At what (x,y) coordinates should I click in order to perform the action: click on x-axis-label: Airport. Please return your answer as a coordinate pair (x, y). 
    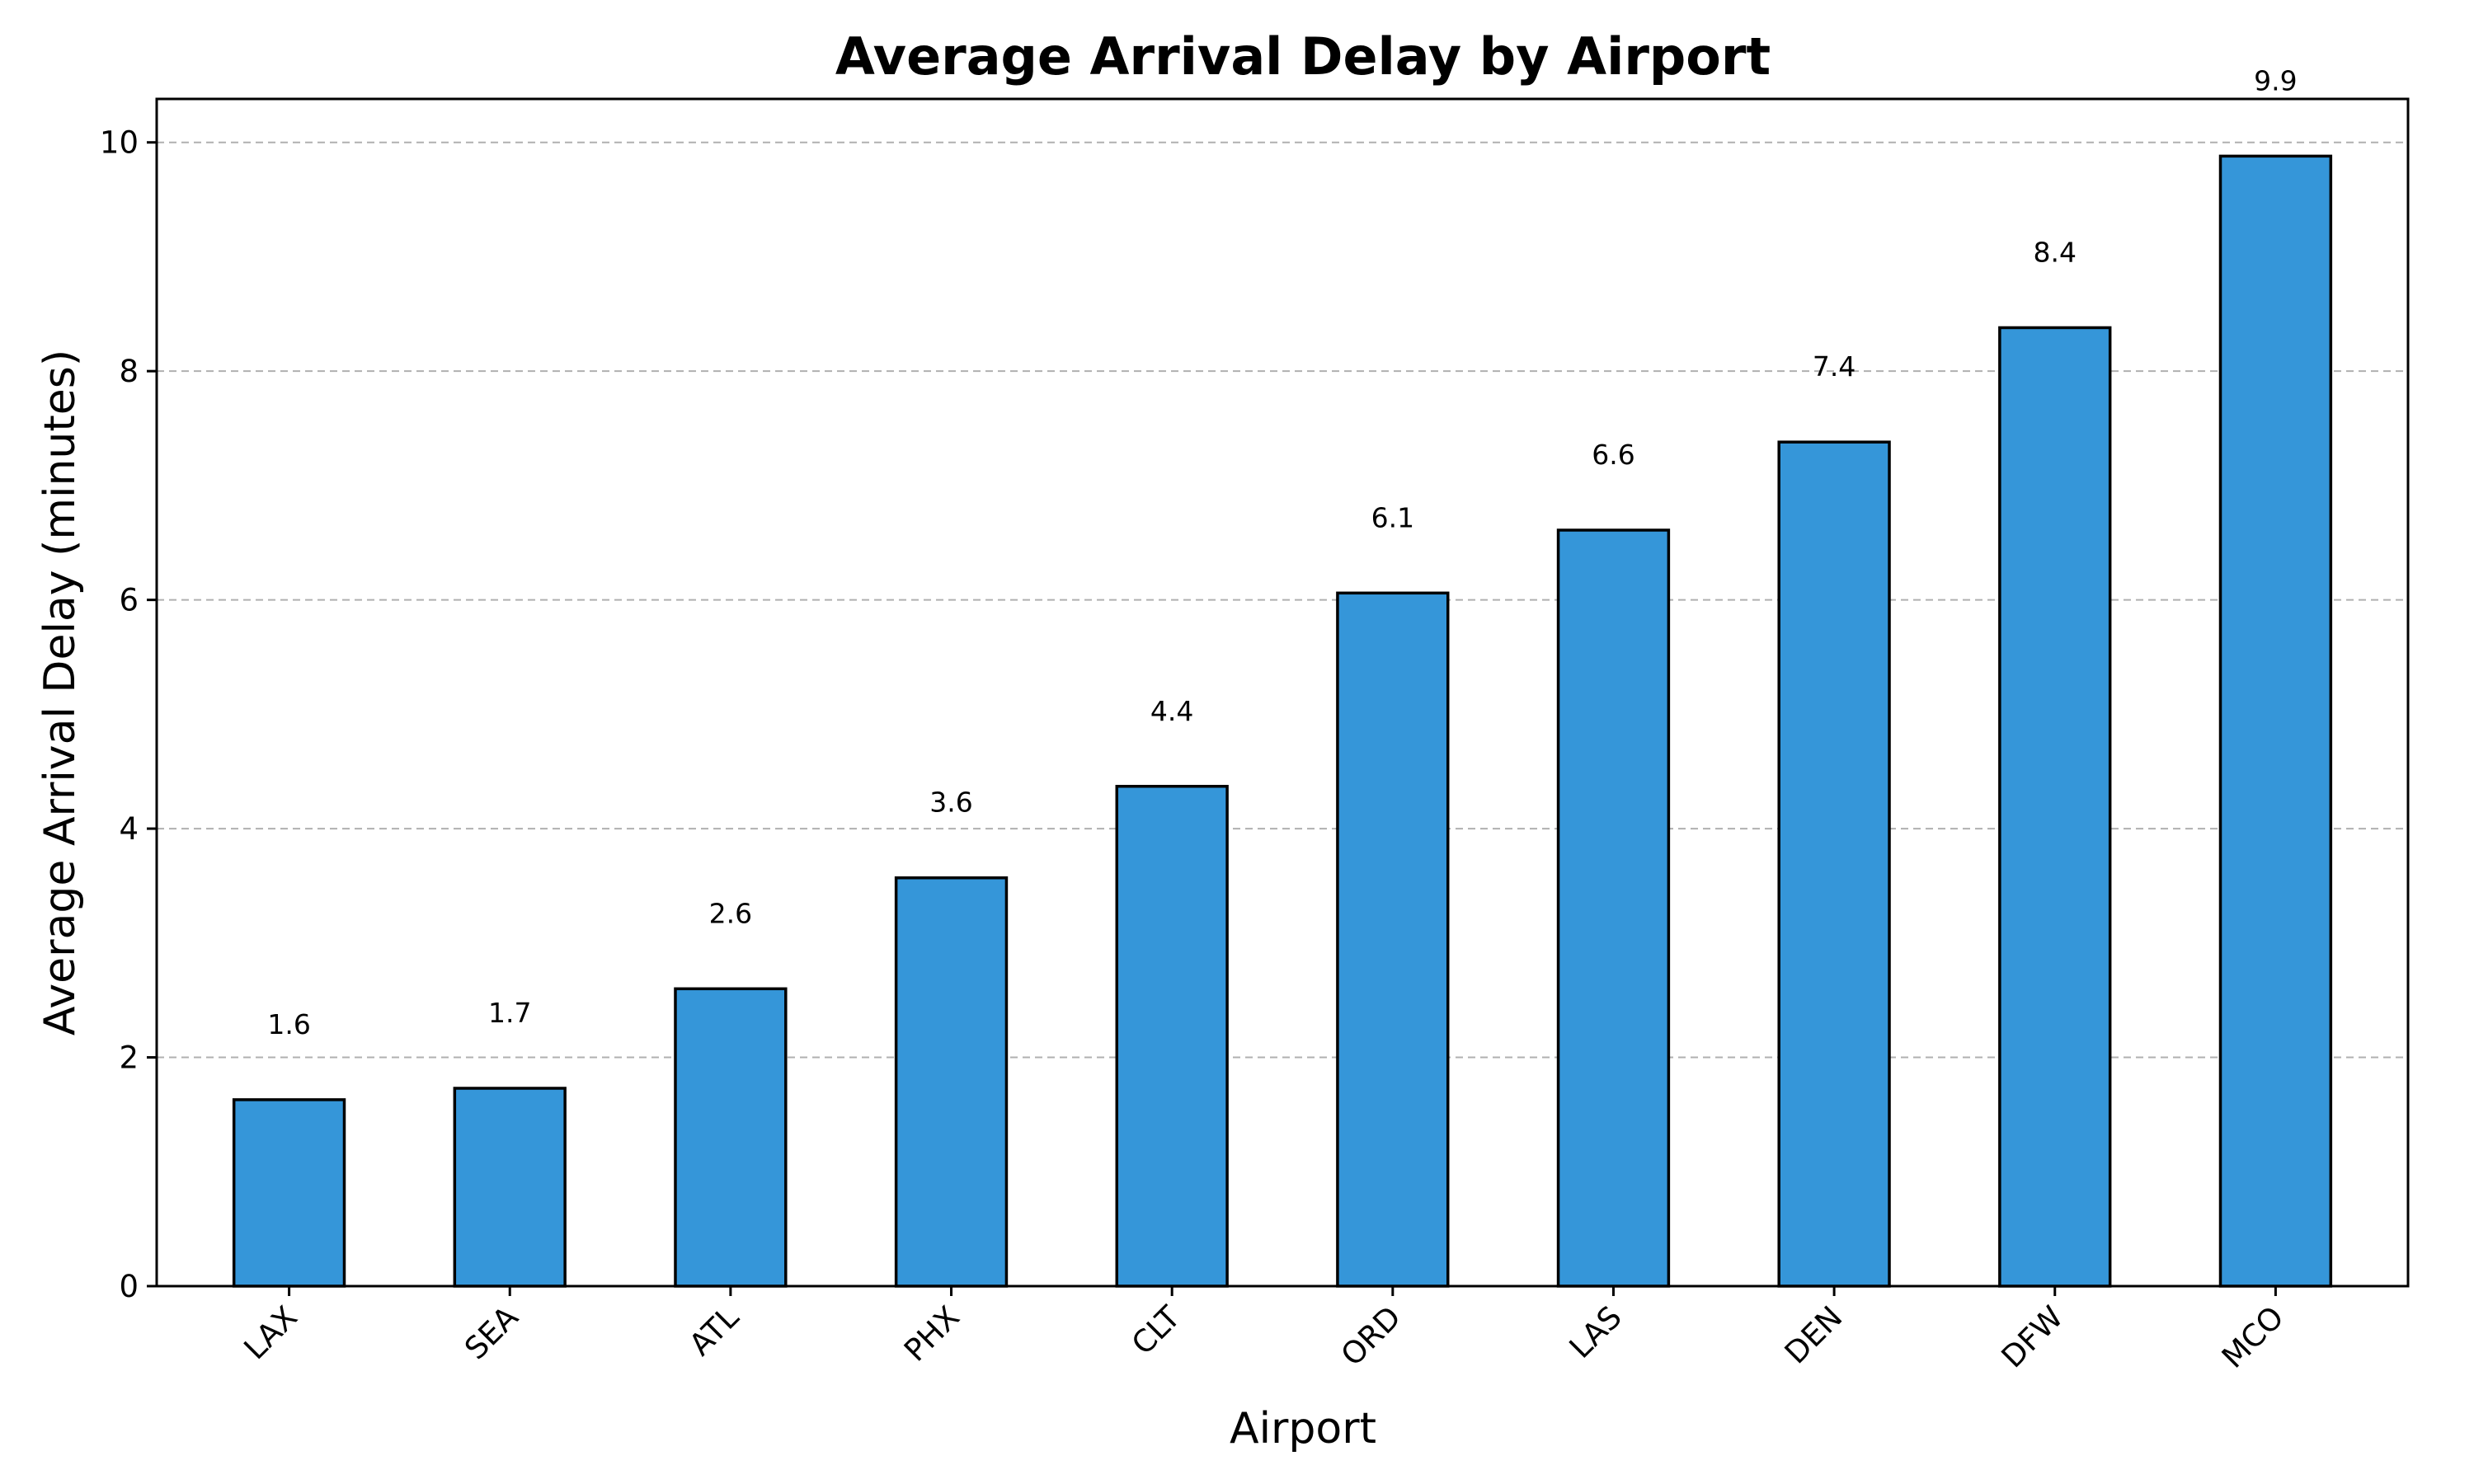
    Looking at the image, I should click on (1303, 1428).